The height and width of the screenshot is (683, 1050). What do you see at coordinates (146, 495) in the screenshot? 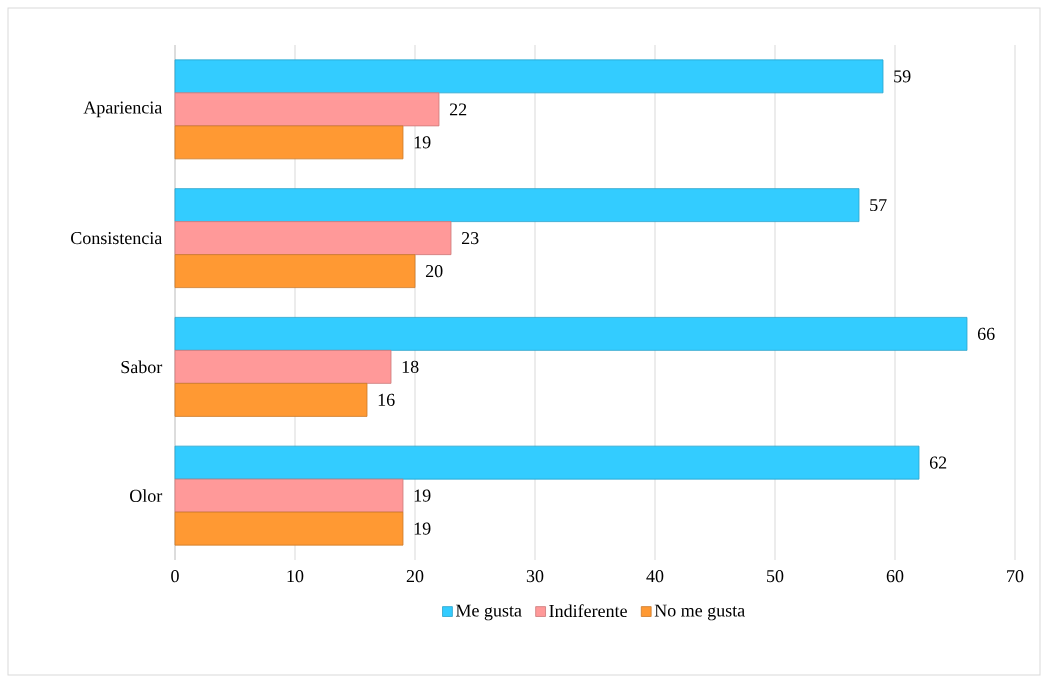
I see `y-tick-label: Olor` at bounding box center [146, 495].